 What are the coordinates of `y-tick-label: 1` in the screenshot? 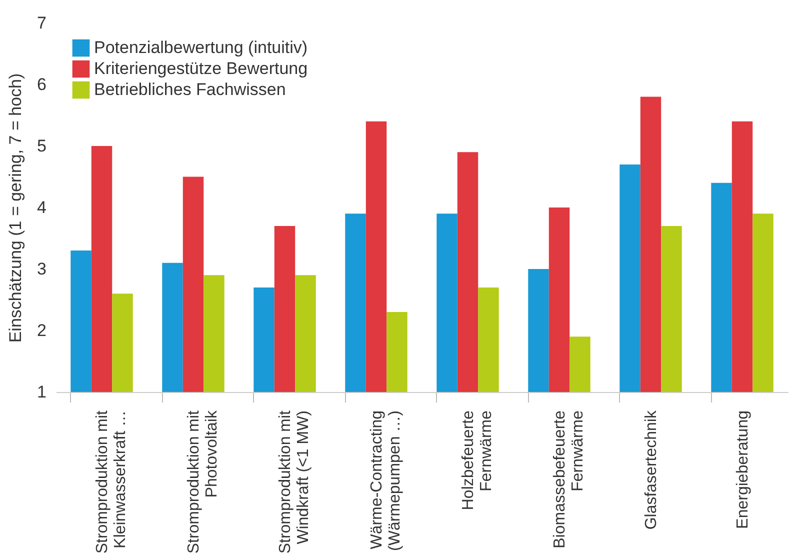 It's located at (41, 392).